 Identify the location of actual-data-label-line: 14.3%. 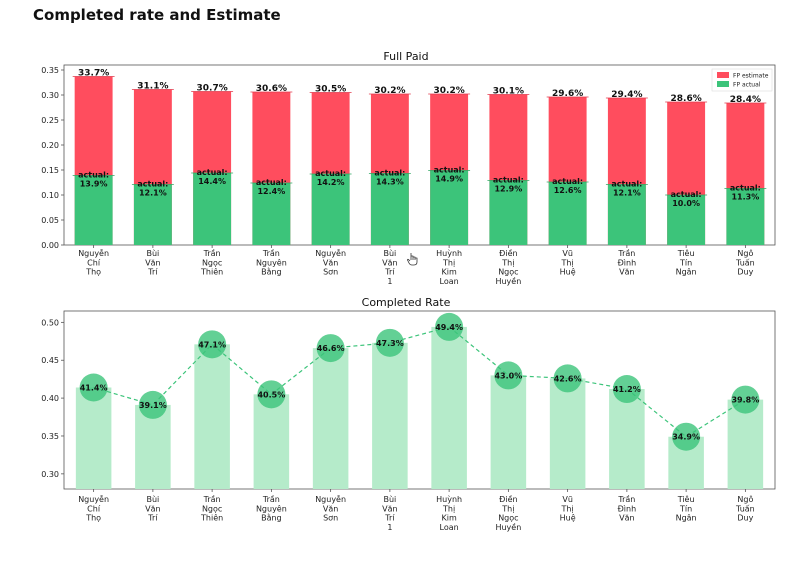
(390, 182).